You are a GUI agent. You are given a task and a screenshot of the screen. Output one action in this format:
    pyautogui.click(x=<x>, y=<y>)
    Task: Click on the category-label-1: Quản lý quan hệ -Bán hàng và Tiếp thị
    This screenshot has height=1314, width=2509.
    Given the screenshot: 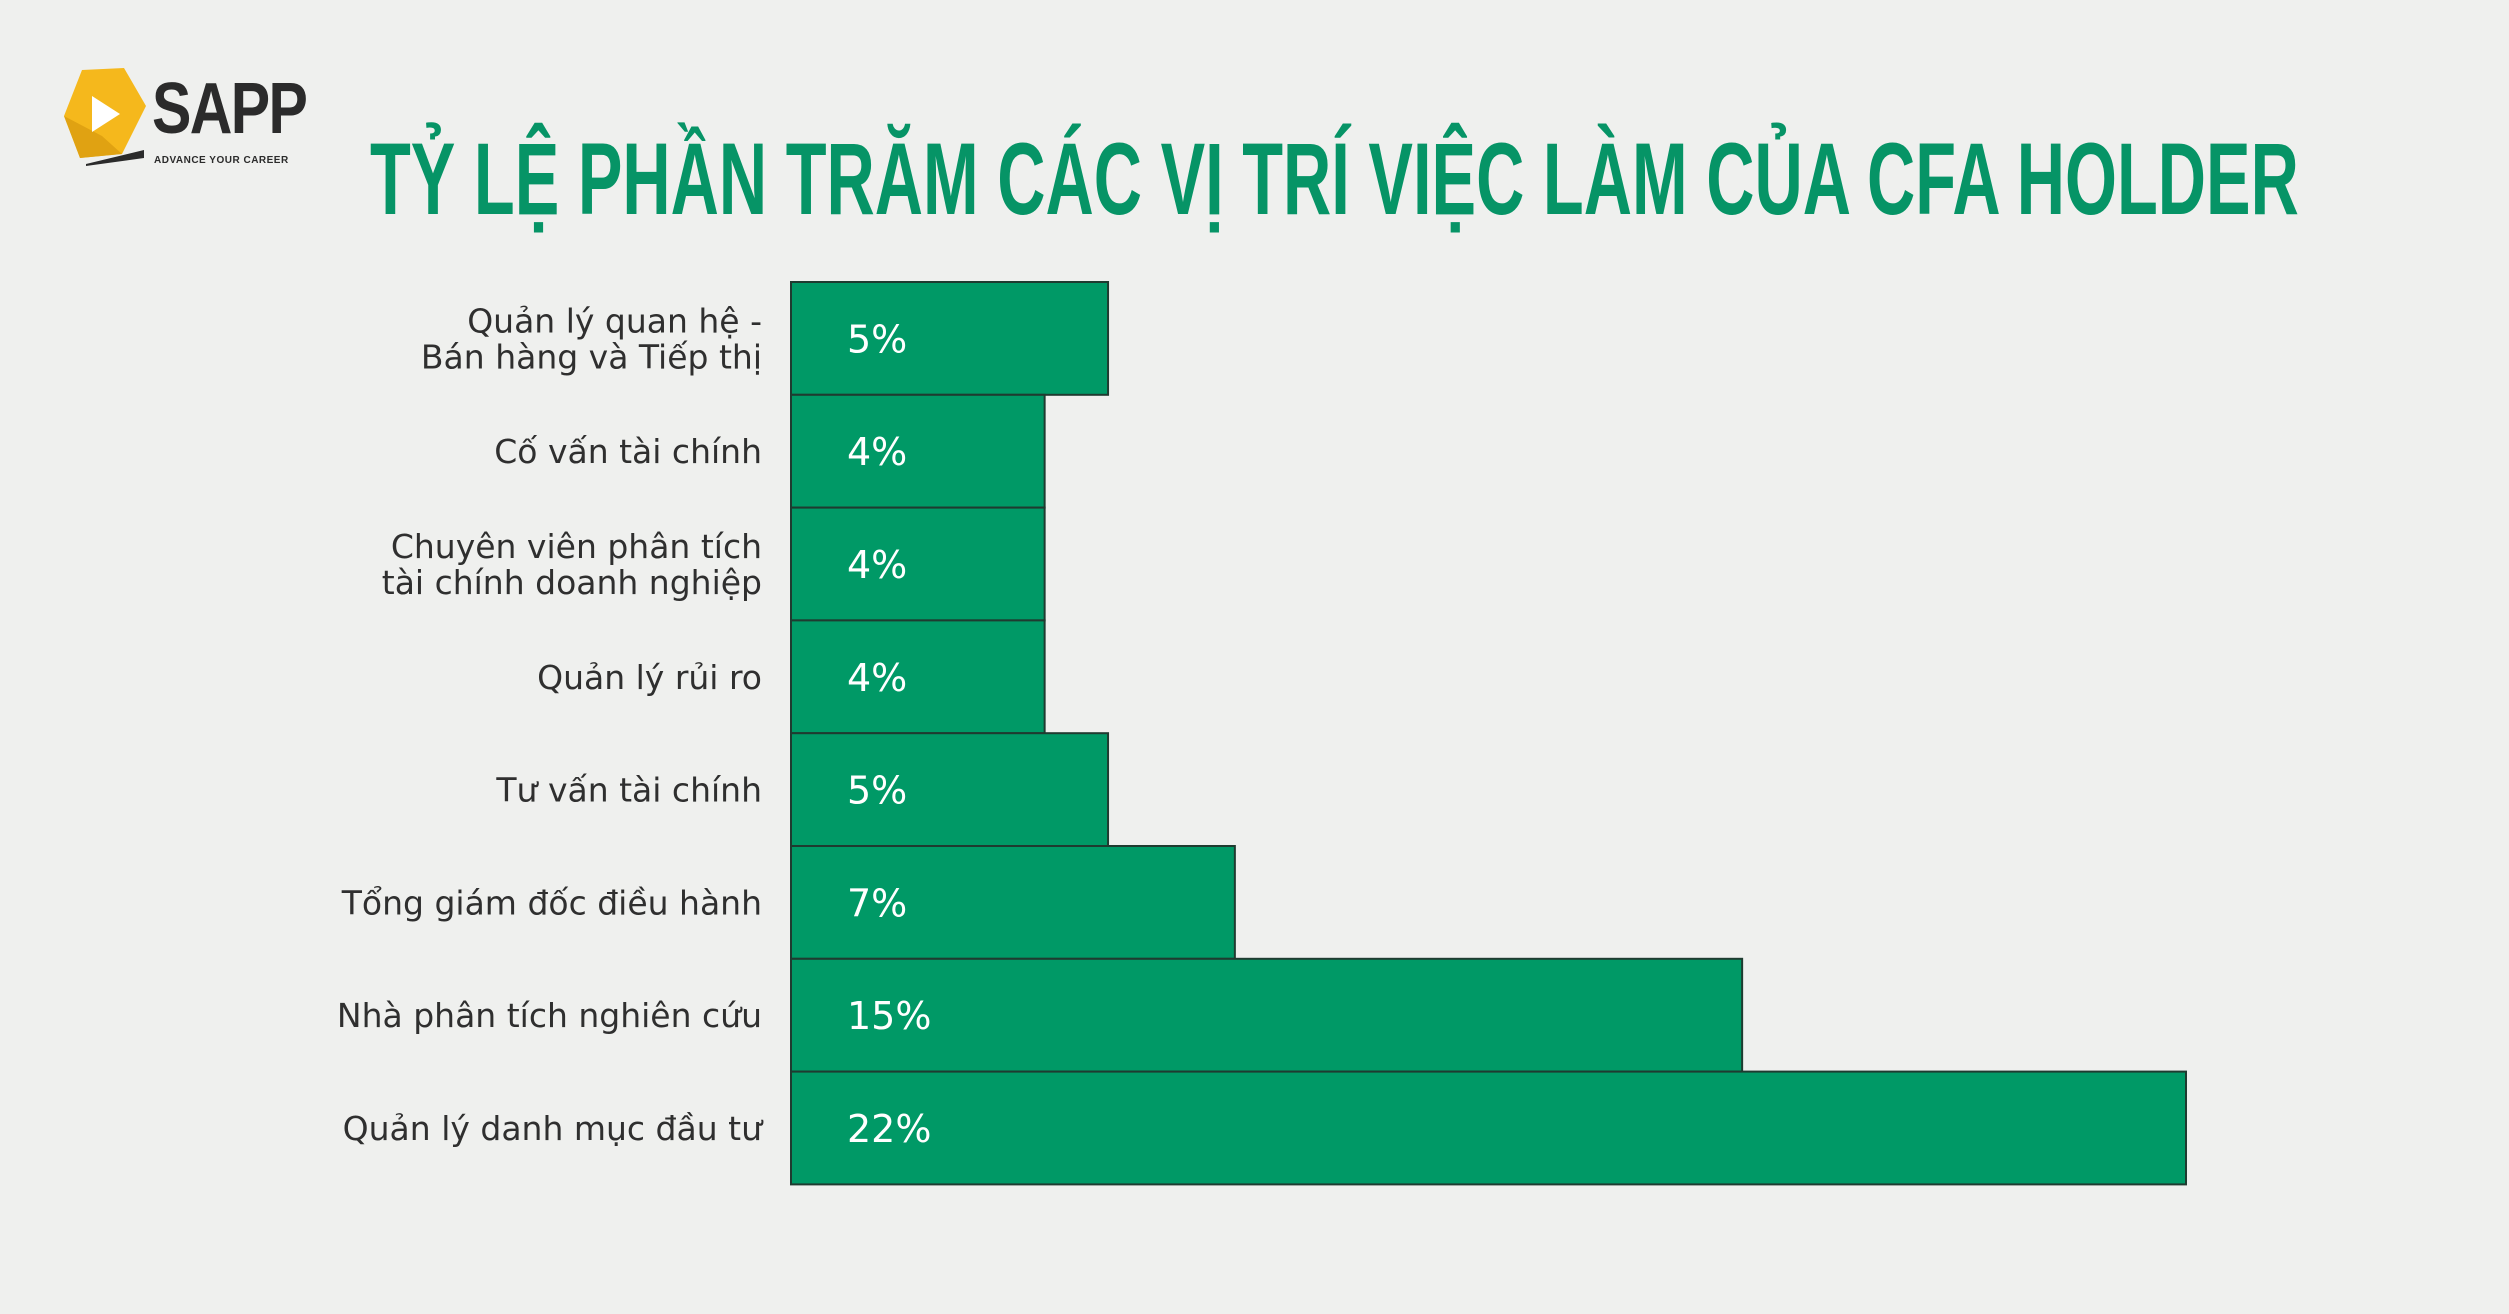 What is the action you would take?
    pyautogui.click(x=591, y=338)
    